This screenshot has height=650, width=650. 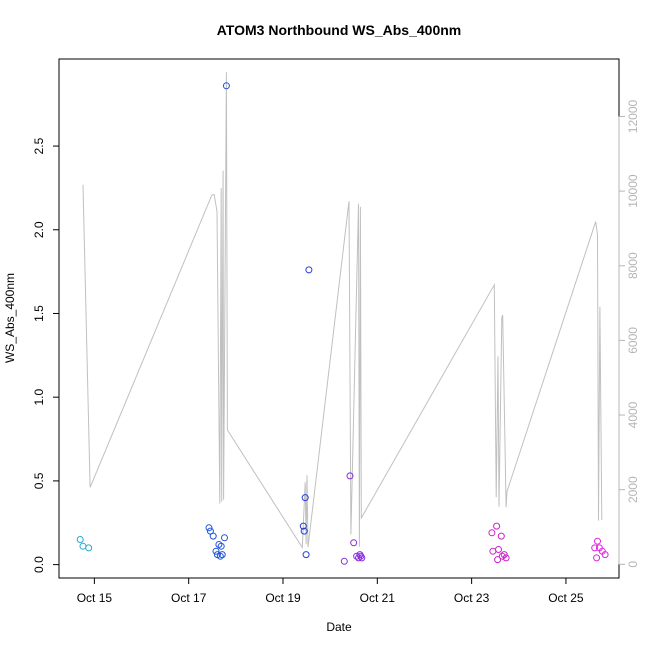 What do you see at coordinates (39, 397) in the screenshot?
I see `y-tick-label-3: 1.0` at bounding box center [39, 397].